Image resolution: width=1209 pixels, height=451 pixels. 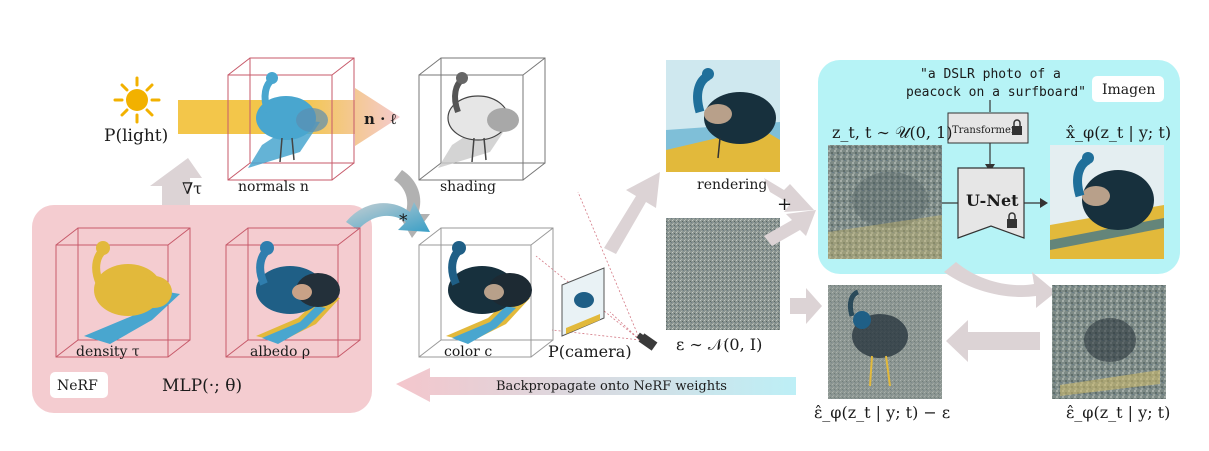 What do you see at coordinates (723, 116) in the screenshot?
I see `rendering-image` at bounding box center [723, 116].